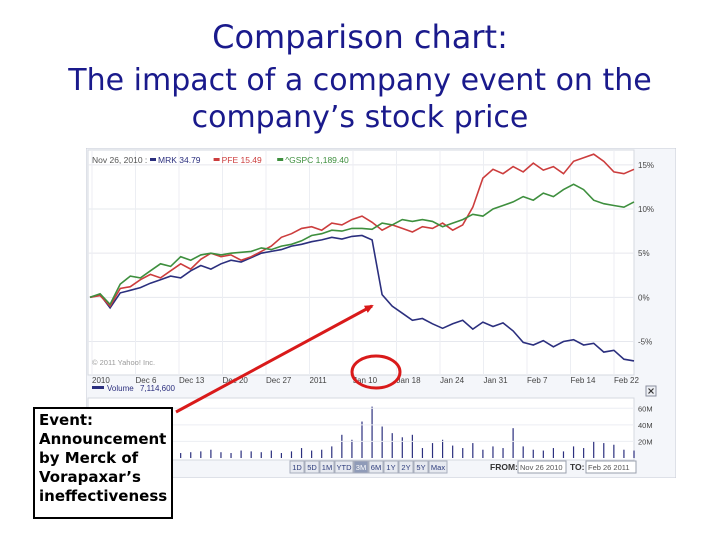  I want to click on range-button-ytd, so click(344, 467).